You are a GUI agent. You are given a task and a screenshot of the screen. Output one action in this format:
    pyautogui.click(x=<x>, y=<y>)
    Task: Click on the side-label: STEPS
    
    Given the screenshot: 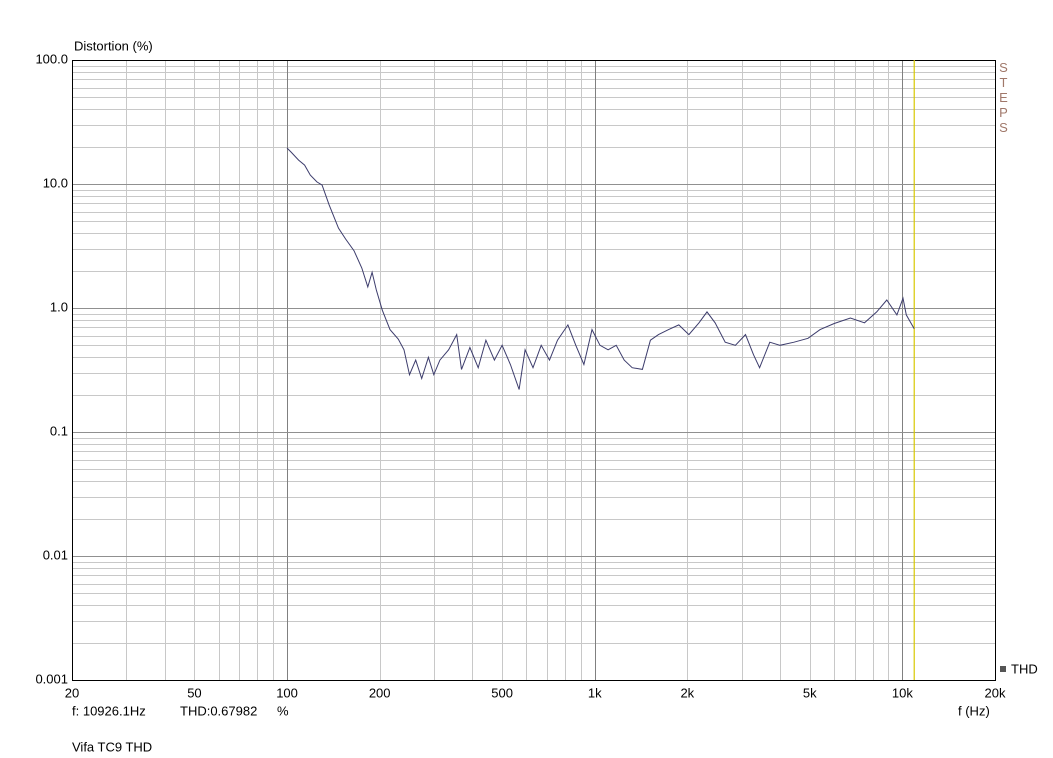 What is the action you would take?
    pyautogui.click(x=1003, y=97)
    